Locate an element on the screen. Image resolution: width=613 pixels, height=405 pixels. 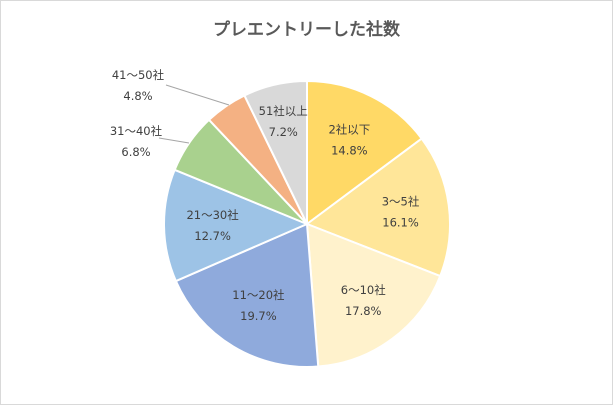
category-label: 11〜20社 is located at coordinates (258, 295).